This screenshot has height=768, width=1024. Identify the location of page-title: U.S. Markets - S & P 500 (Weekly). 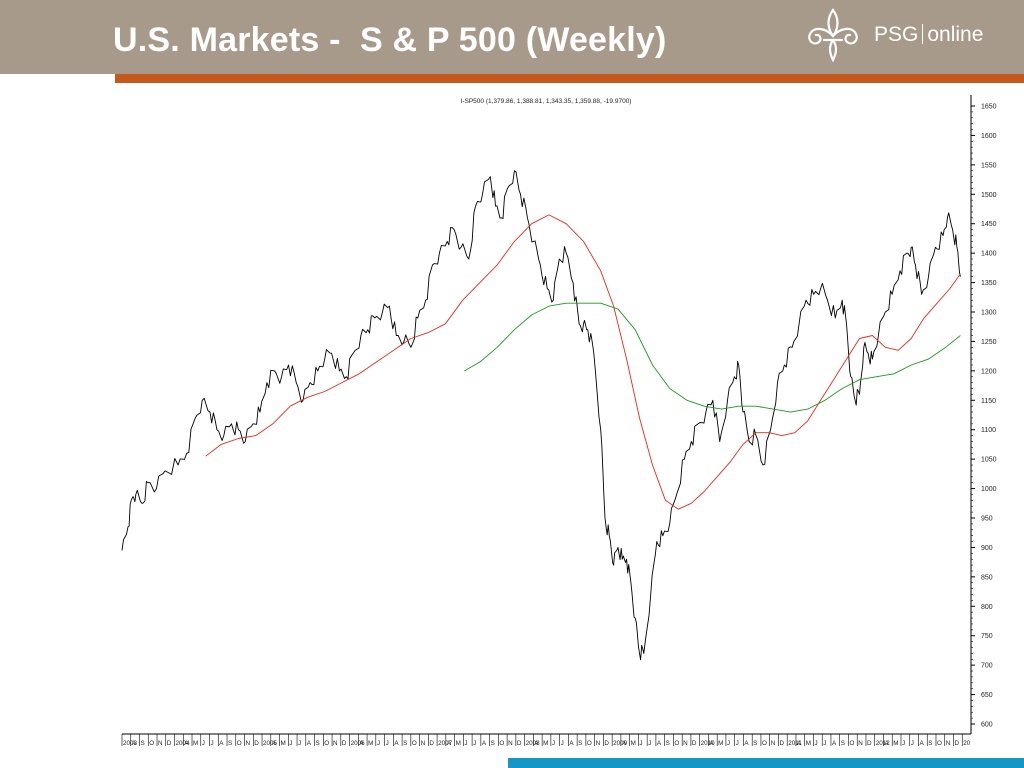
(390, 40).